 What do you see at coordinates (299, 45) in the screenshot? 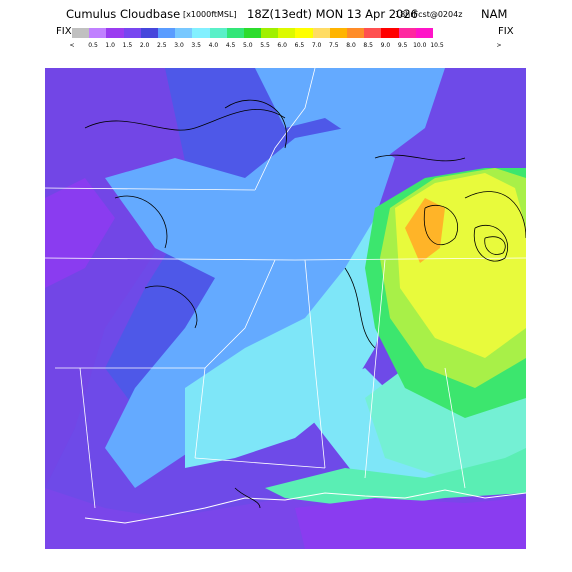
I see `tick-label: 6.5` at bounding box center [299, 45].